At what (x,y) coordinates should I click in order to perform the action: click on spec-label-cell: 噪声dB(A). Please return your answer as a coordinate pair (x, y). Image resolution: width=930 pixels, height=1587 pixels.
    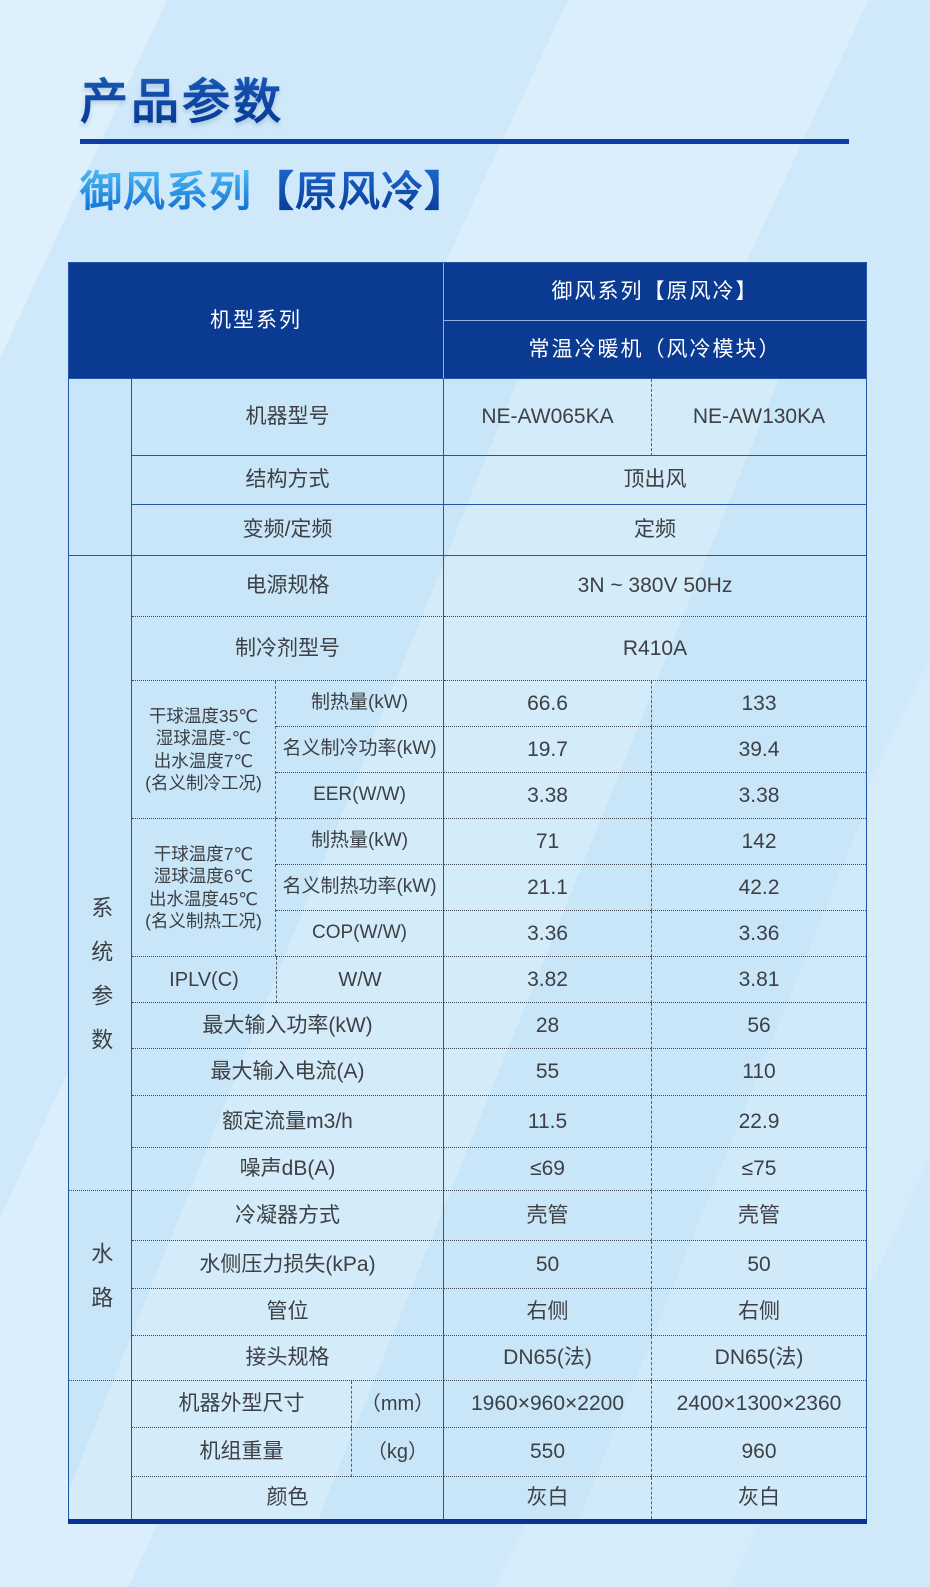
    Looking at the image, I should click on (288, 1169).